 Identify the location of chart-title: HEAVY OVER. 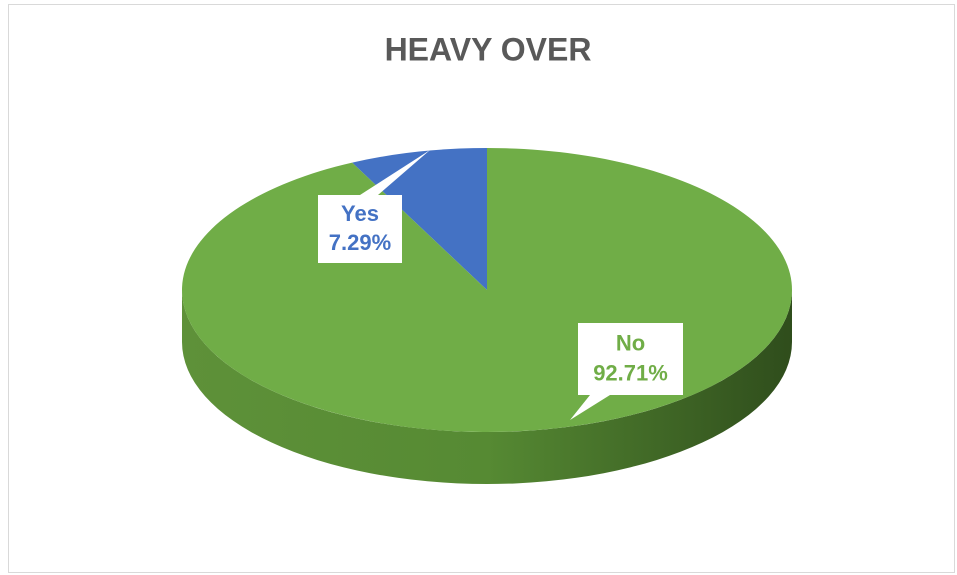
(488, 49).